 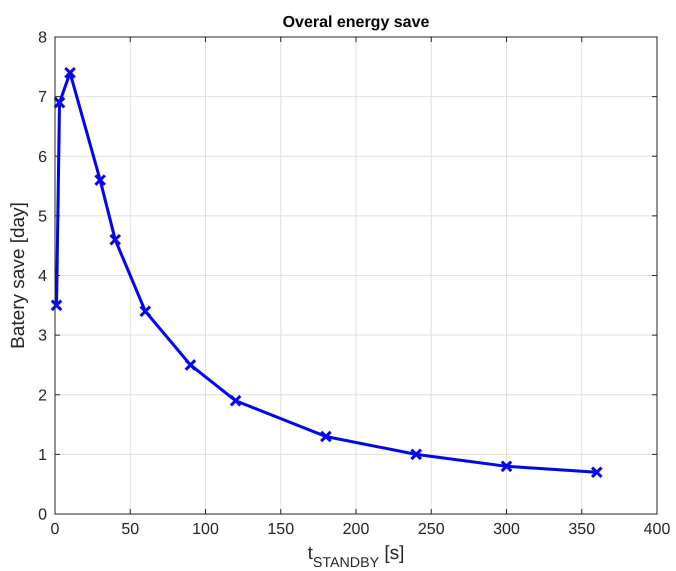 I want to click on y-tick-label: 3, so click(x=43, y=336).